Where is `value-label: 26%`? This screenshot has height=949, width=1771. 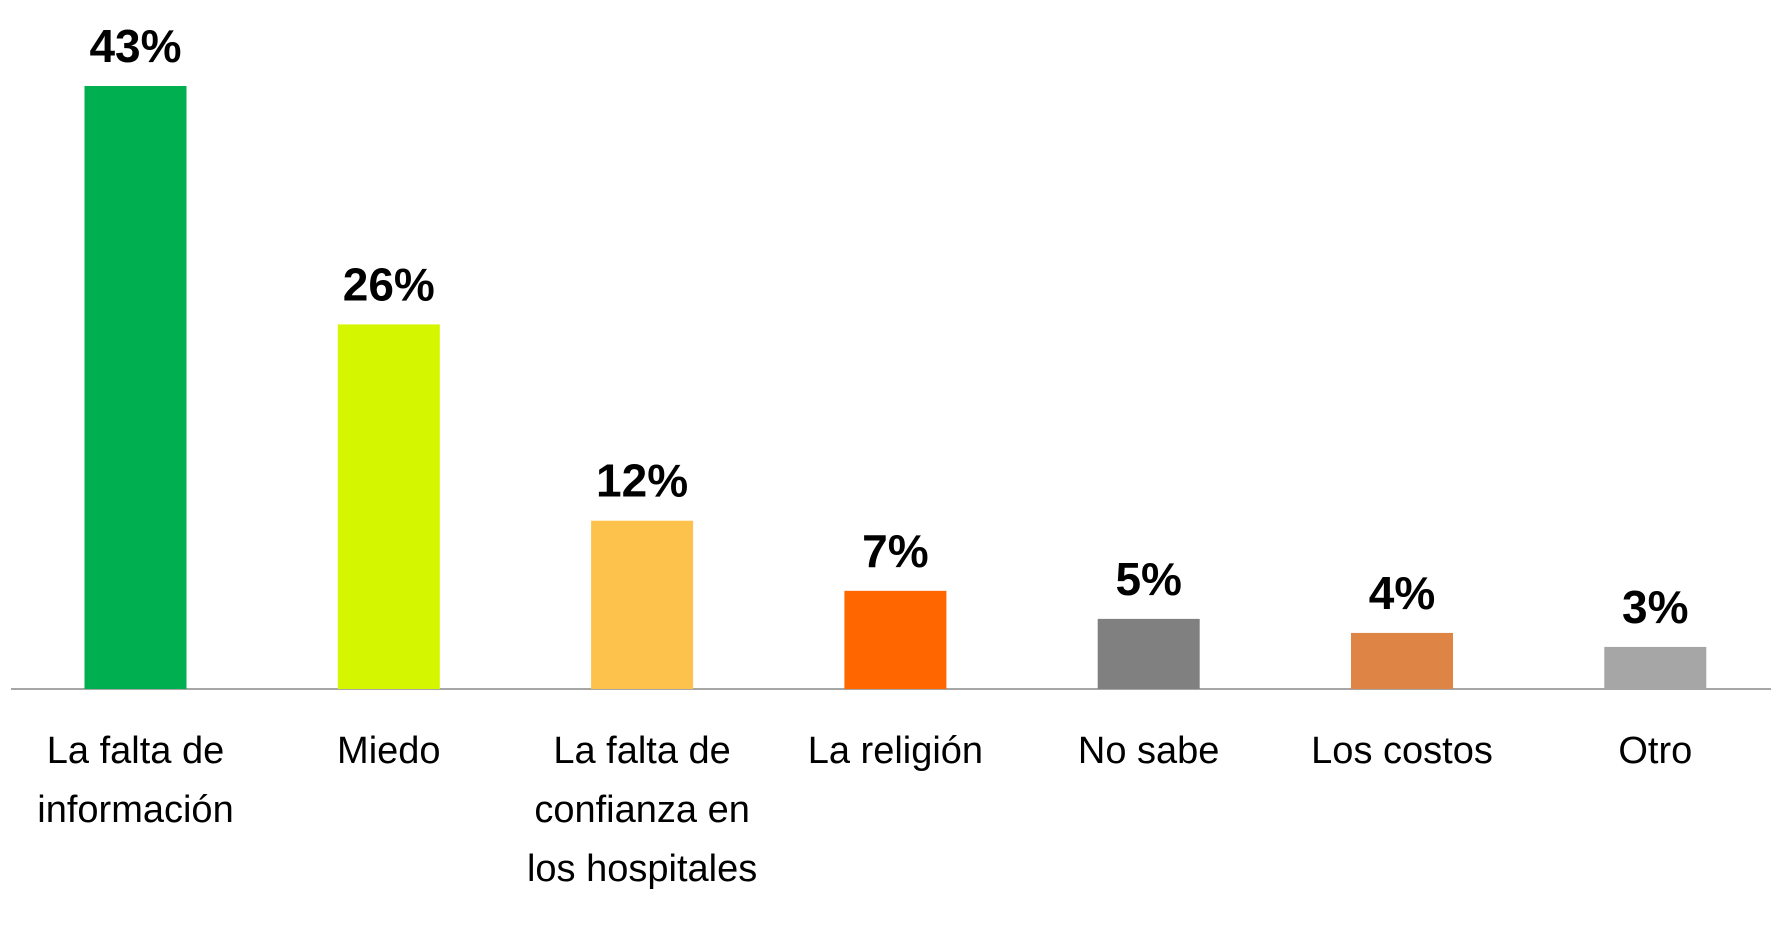
value-label: 26% is located at coordinates (389, 284).